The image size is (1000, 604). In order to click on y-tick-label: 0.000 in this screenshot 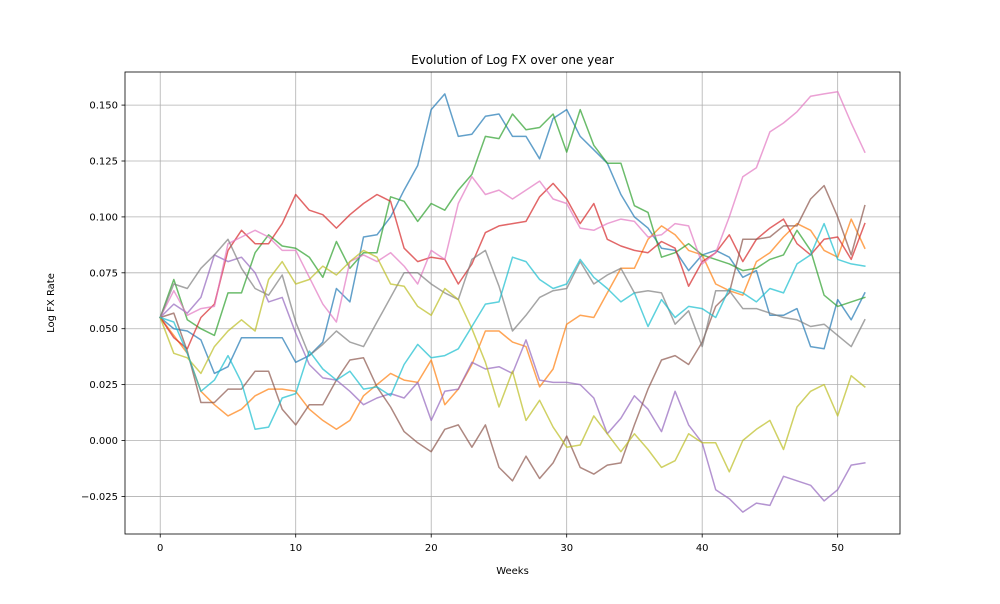, I will do `click(103, 441)`.